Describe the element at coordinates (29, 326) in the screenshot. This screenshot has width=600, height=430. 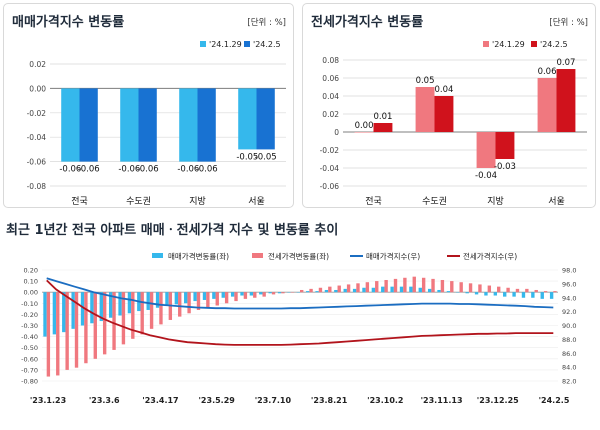
I see `y-left-tick-label: -0.30` at that location.